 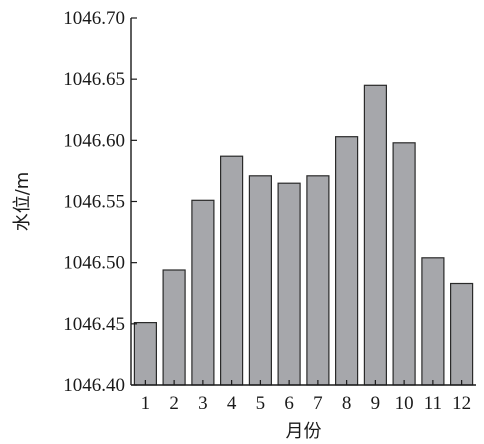 What do you see at coordinates (347, 403) in the screenshot?
I see `x-tick-label-month-8: 8` at bounding box center [347, 403].